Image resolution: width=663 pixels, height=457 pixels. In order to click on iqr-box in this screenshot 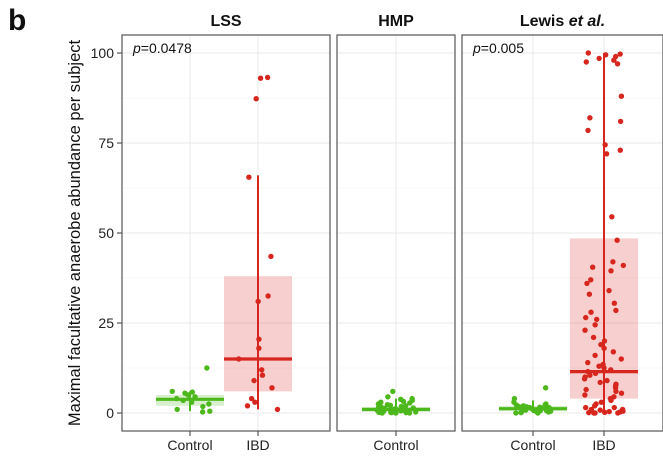, I will do `click(258, 334)`.